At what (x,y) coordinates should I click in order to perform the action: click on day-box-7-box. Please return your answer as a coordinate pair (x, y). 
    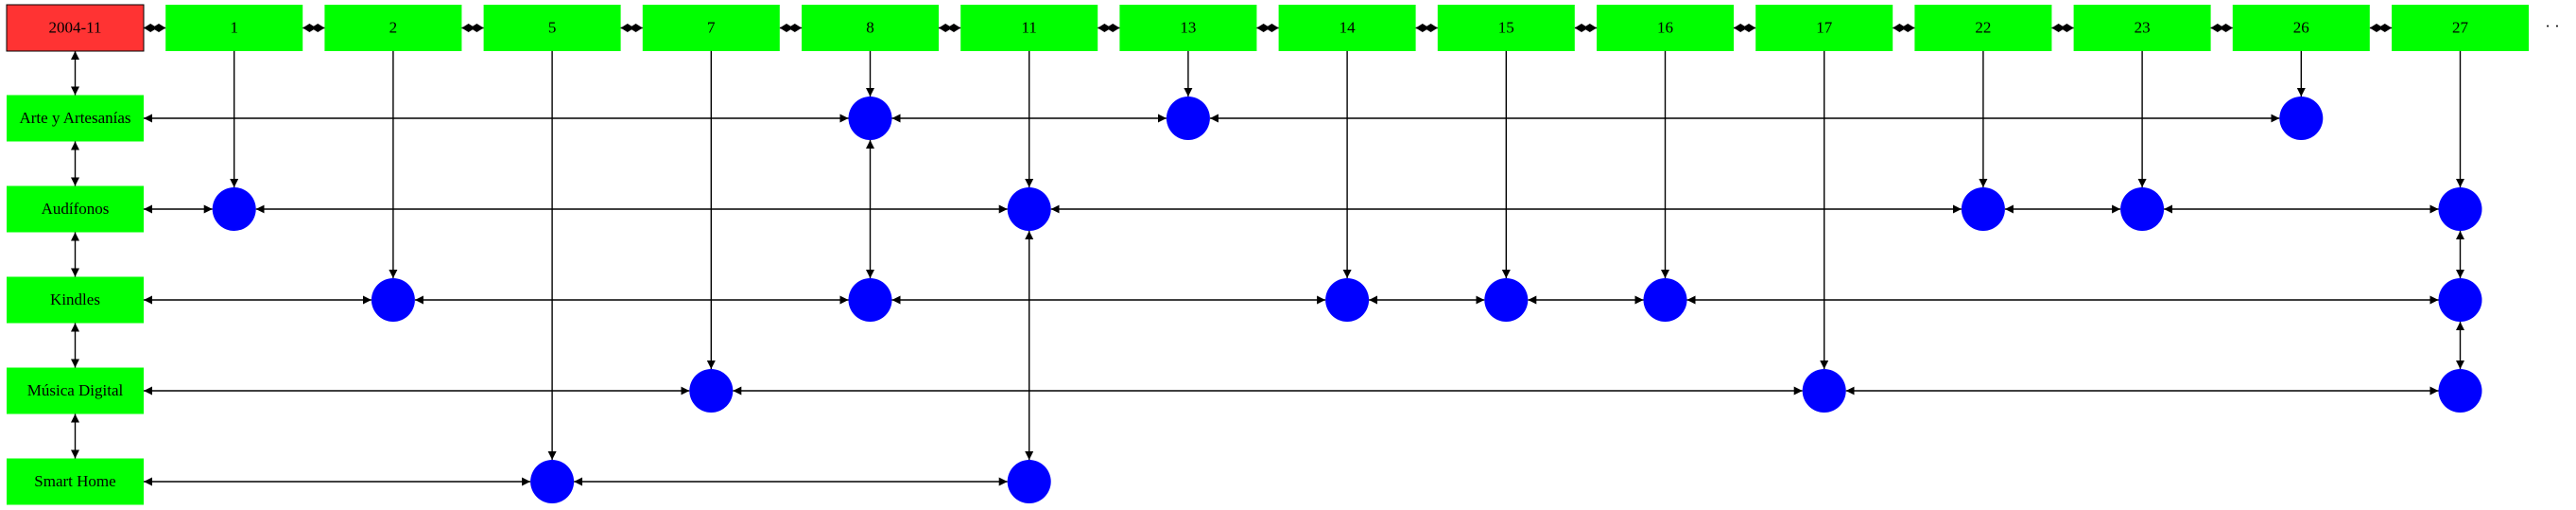
    Looking at the image, I should click on (711, 28).